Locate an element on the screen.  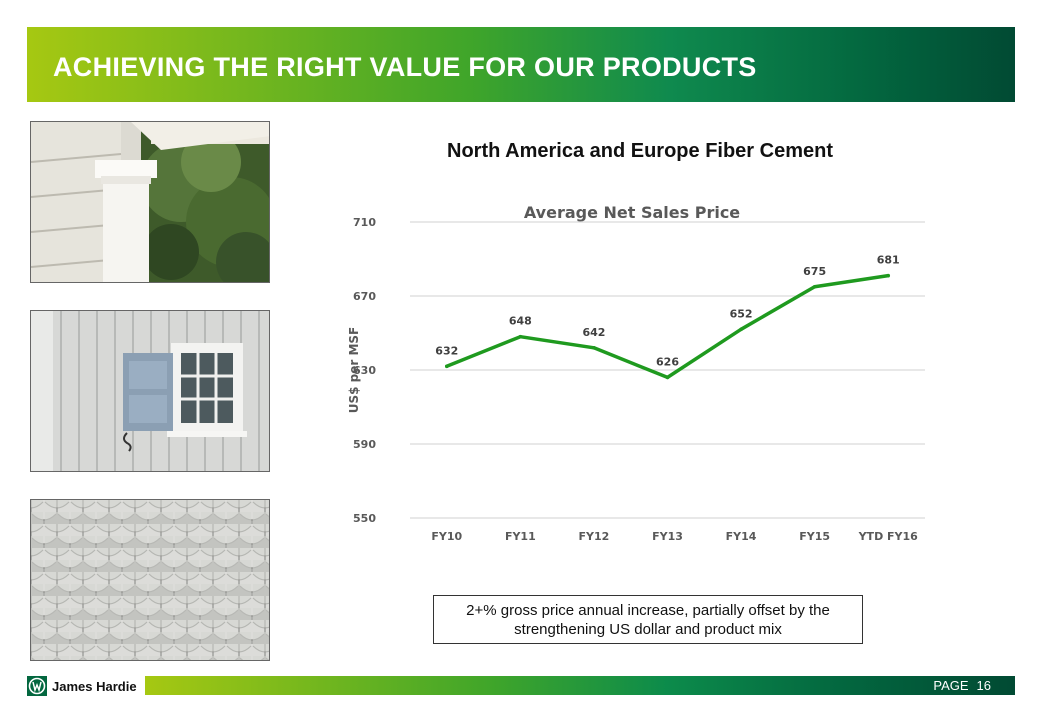
y-axis-label: US$ per MSF is located at coordinates (354, 370).